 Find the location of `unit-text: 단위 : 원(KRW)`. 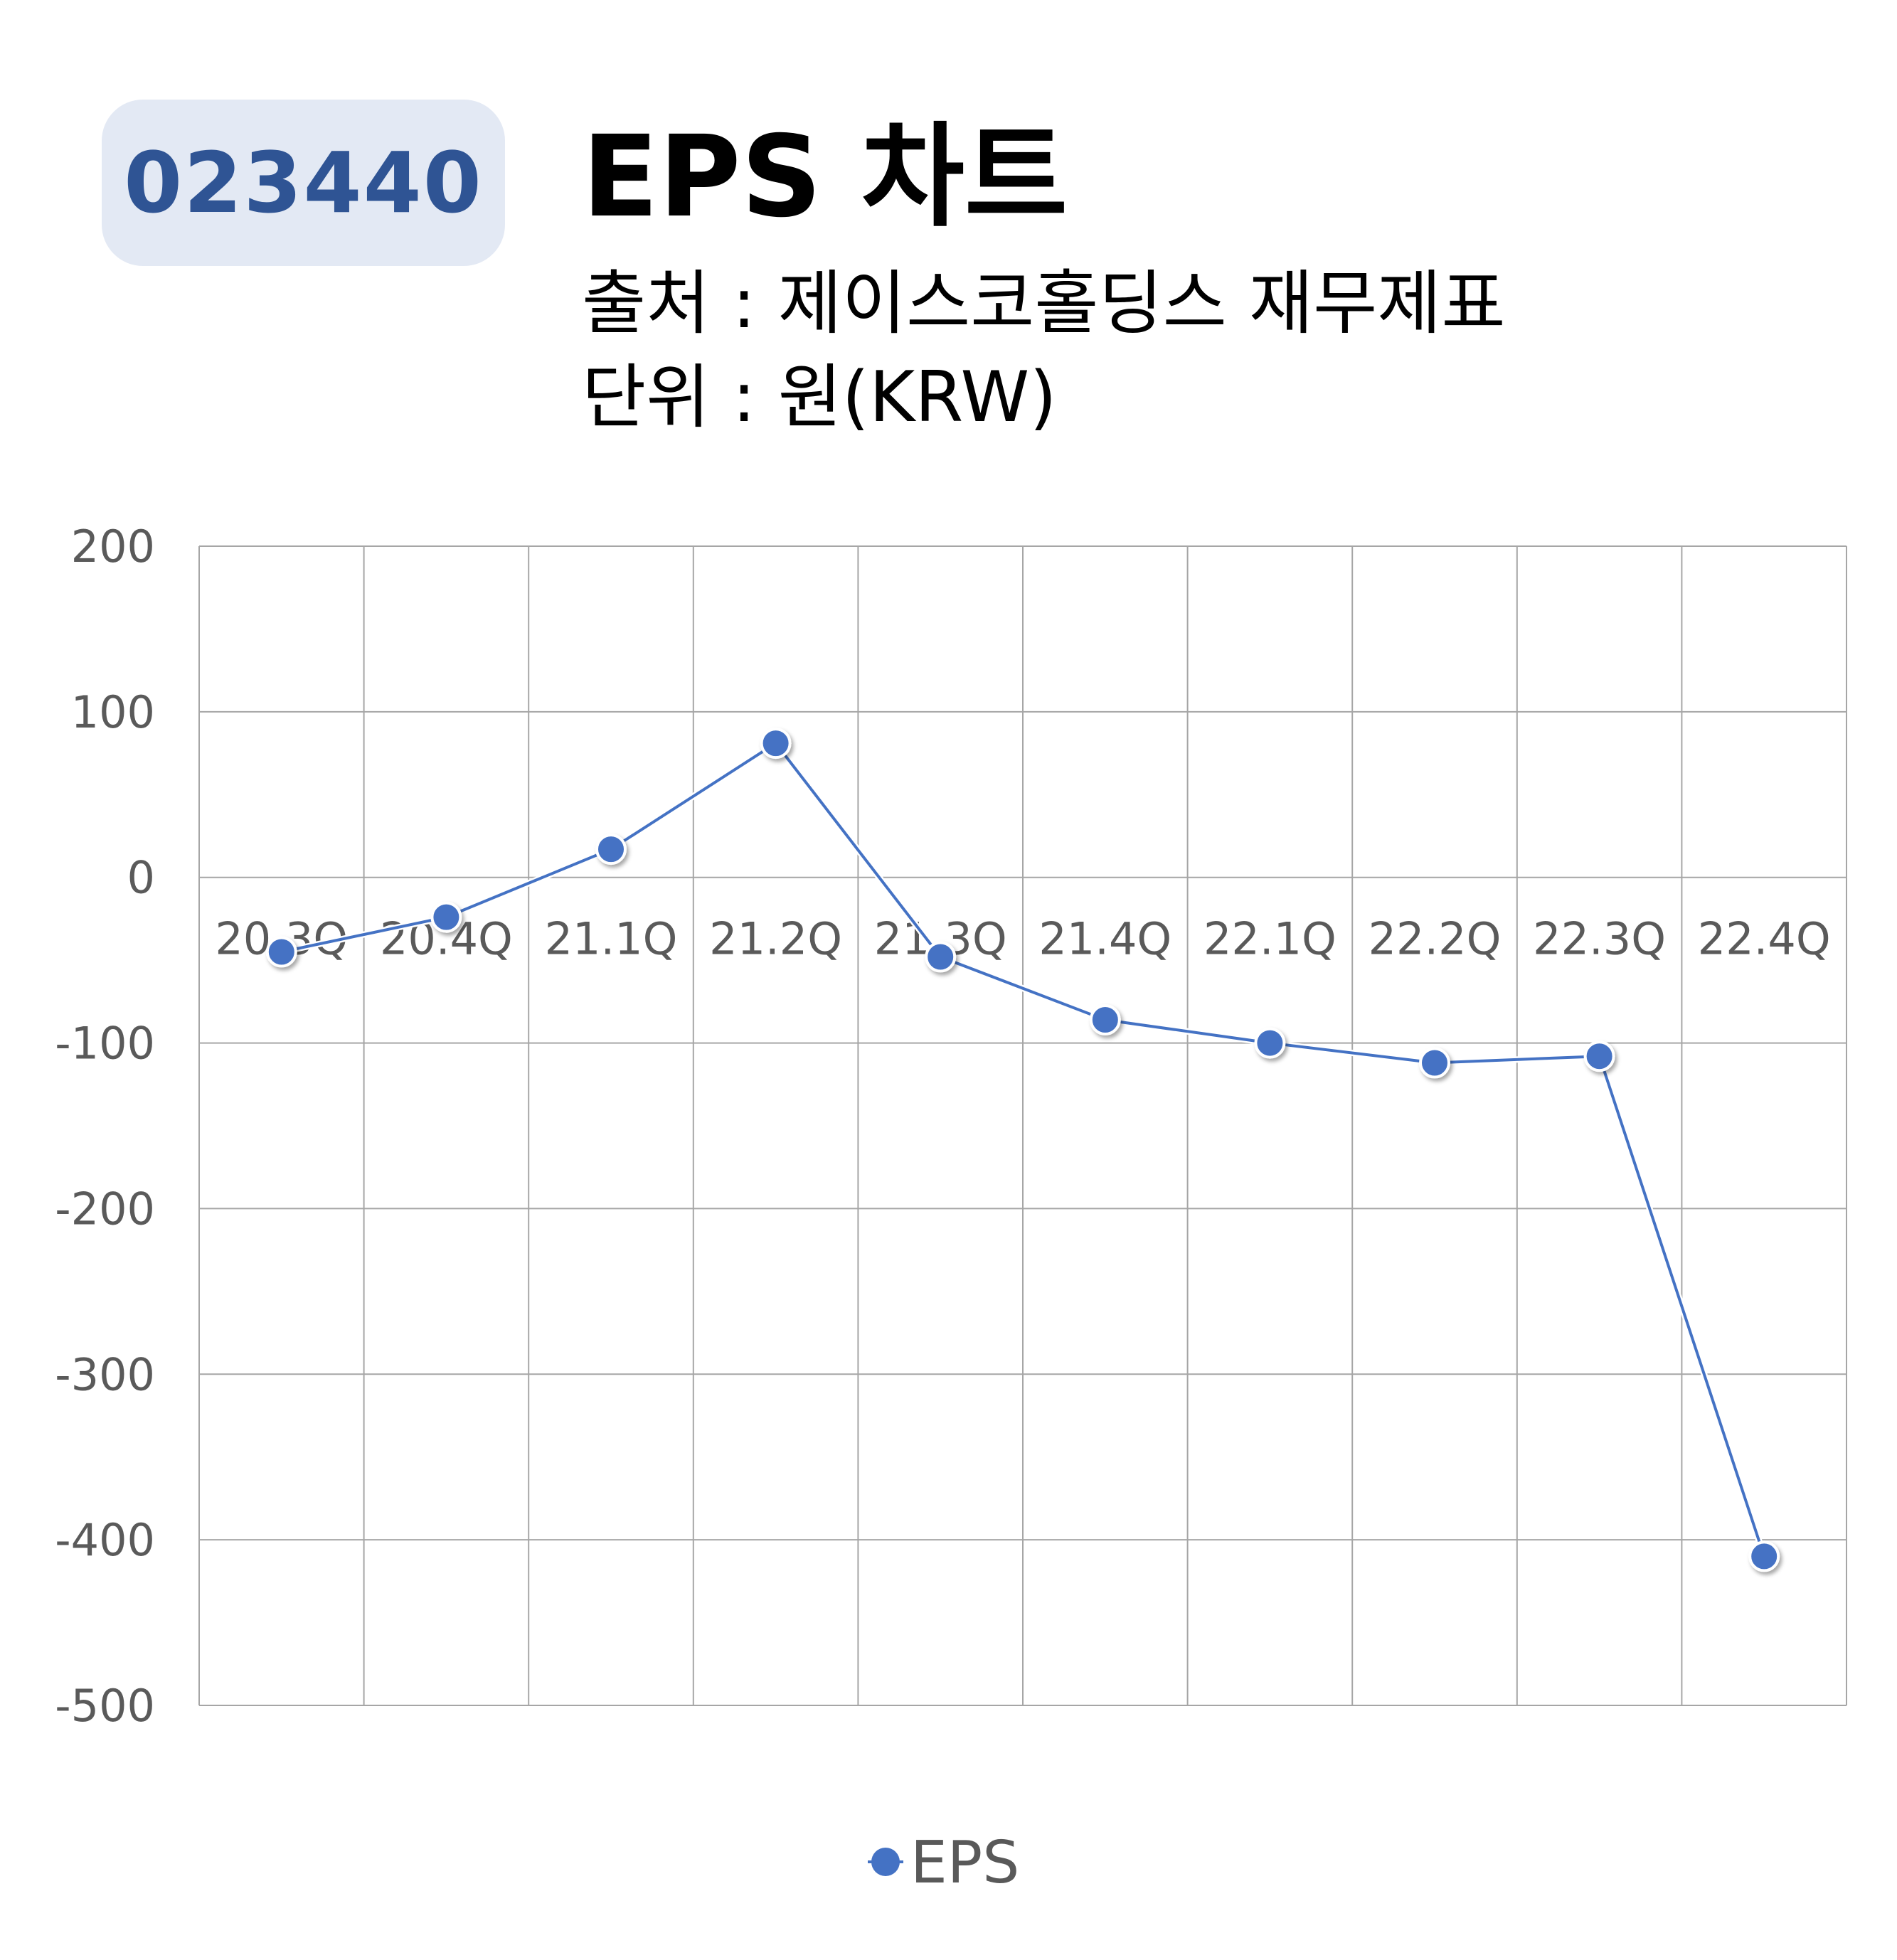

unit-text: 단위 : 원(KRW) is located at coordinates (820, 397).